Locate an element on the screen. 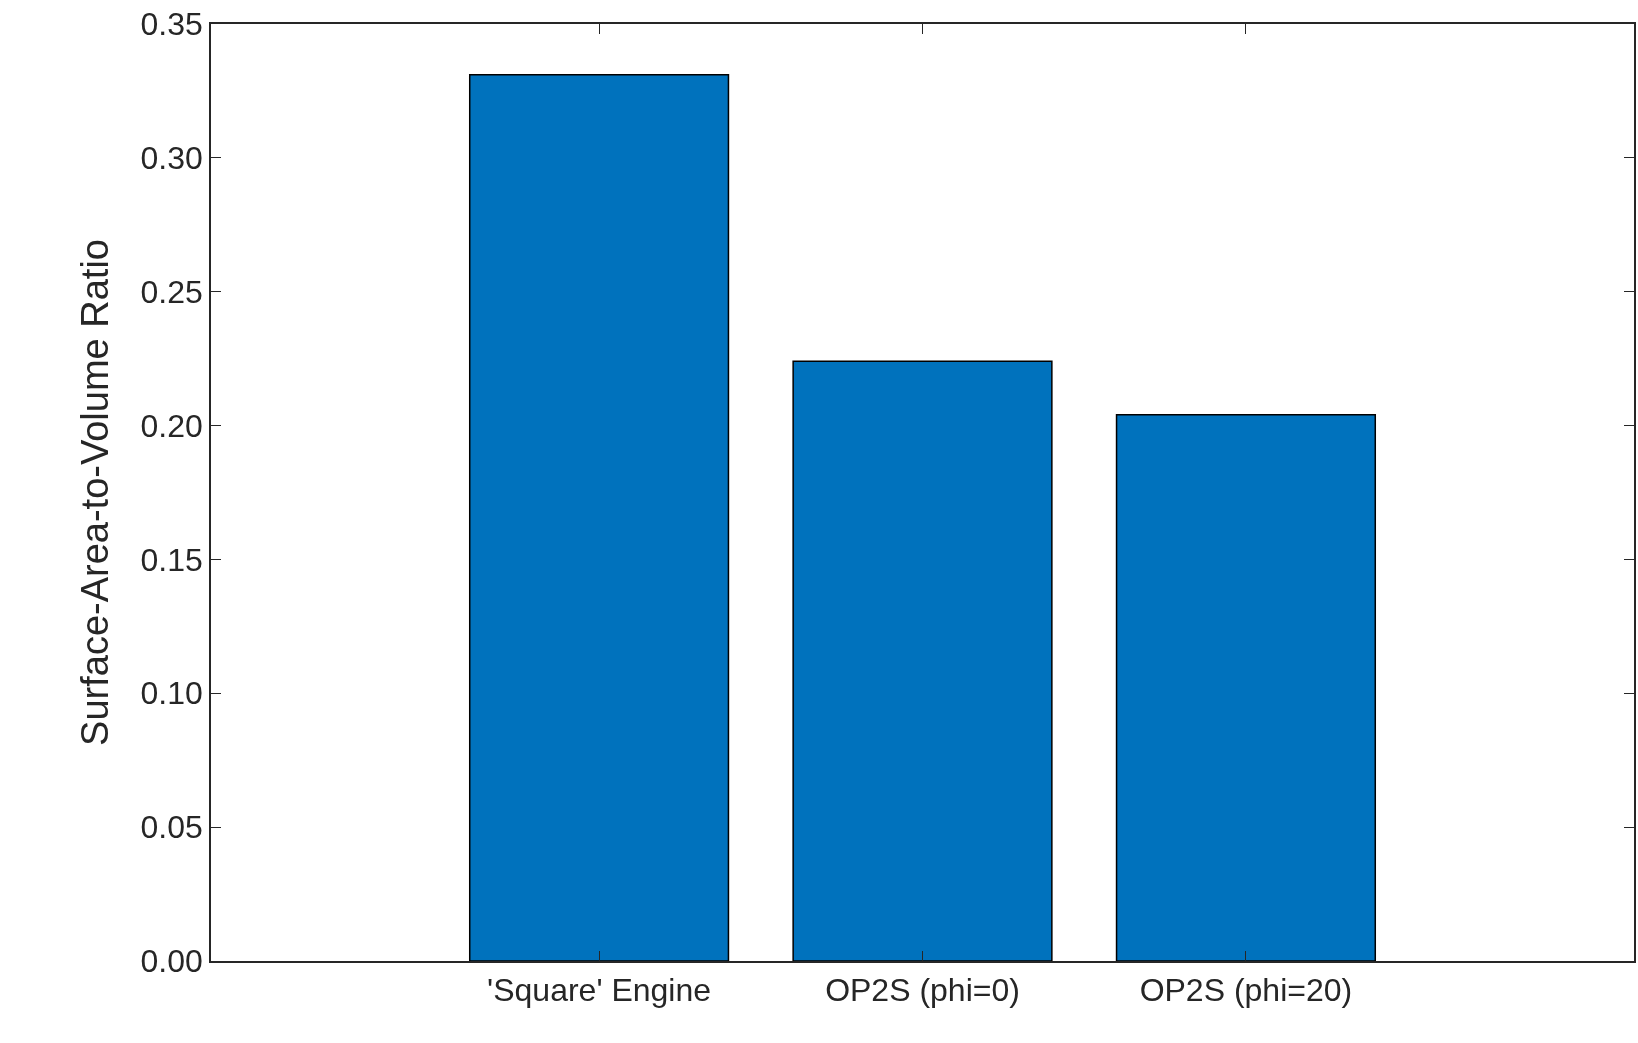  y-tick-label: 0.15 is located at coordinates (171, 559).